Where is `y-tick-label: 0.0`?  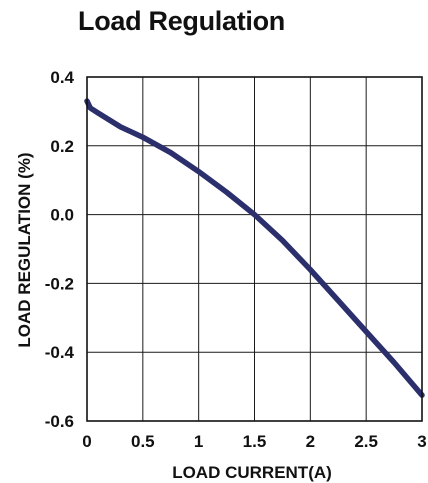 y-tick-label: 0.0 is located at coordinates (62, 215).